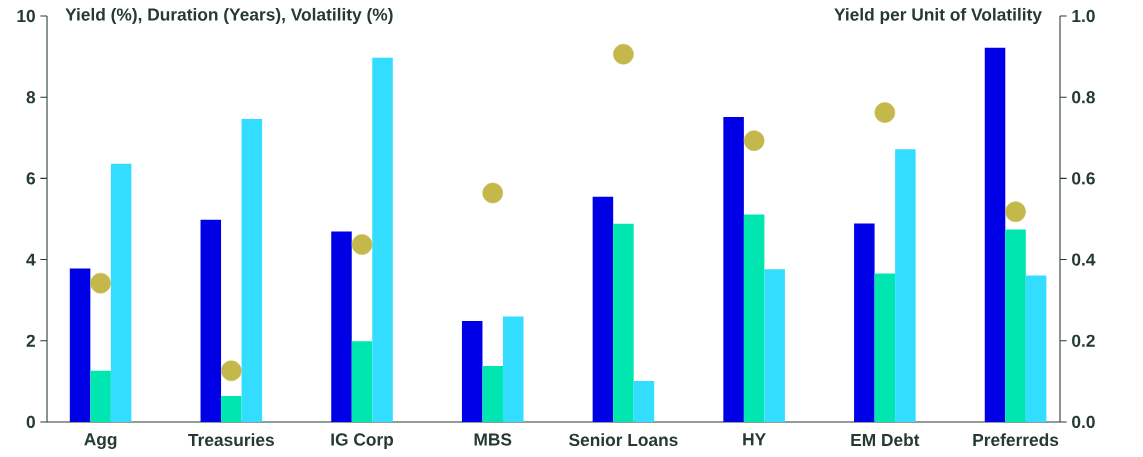 The image size is (1143, 457). I want to click on x-tick-label: IG Corp, so click(362, 441).